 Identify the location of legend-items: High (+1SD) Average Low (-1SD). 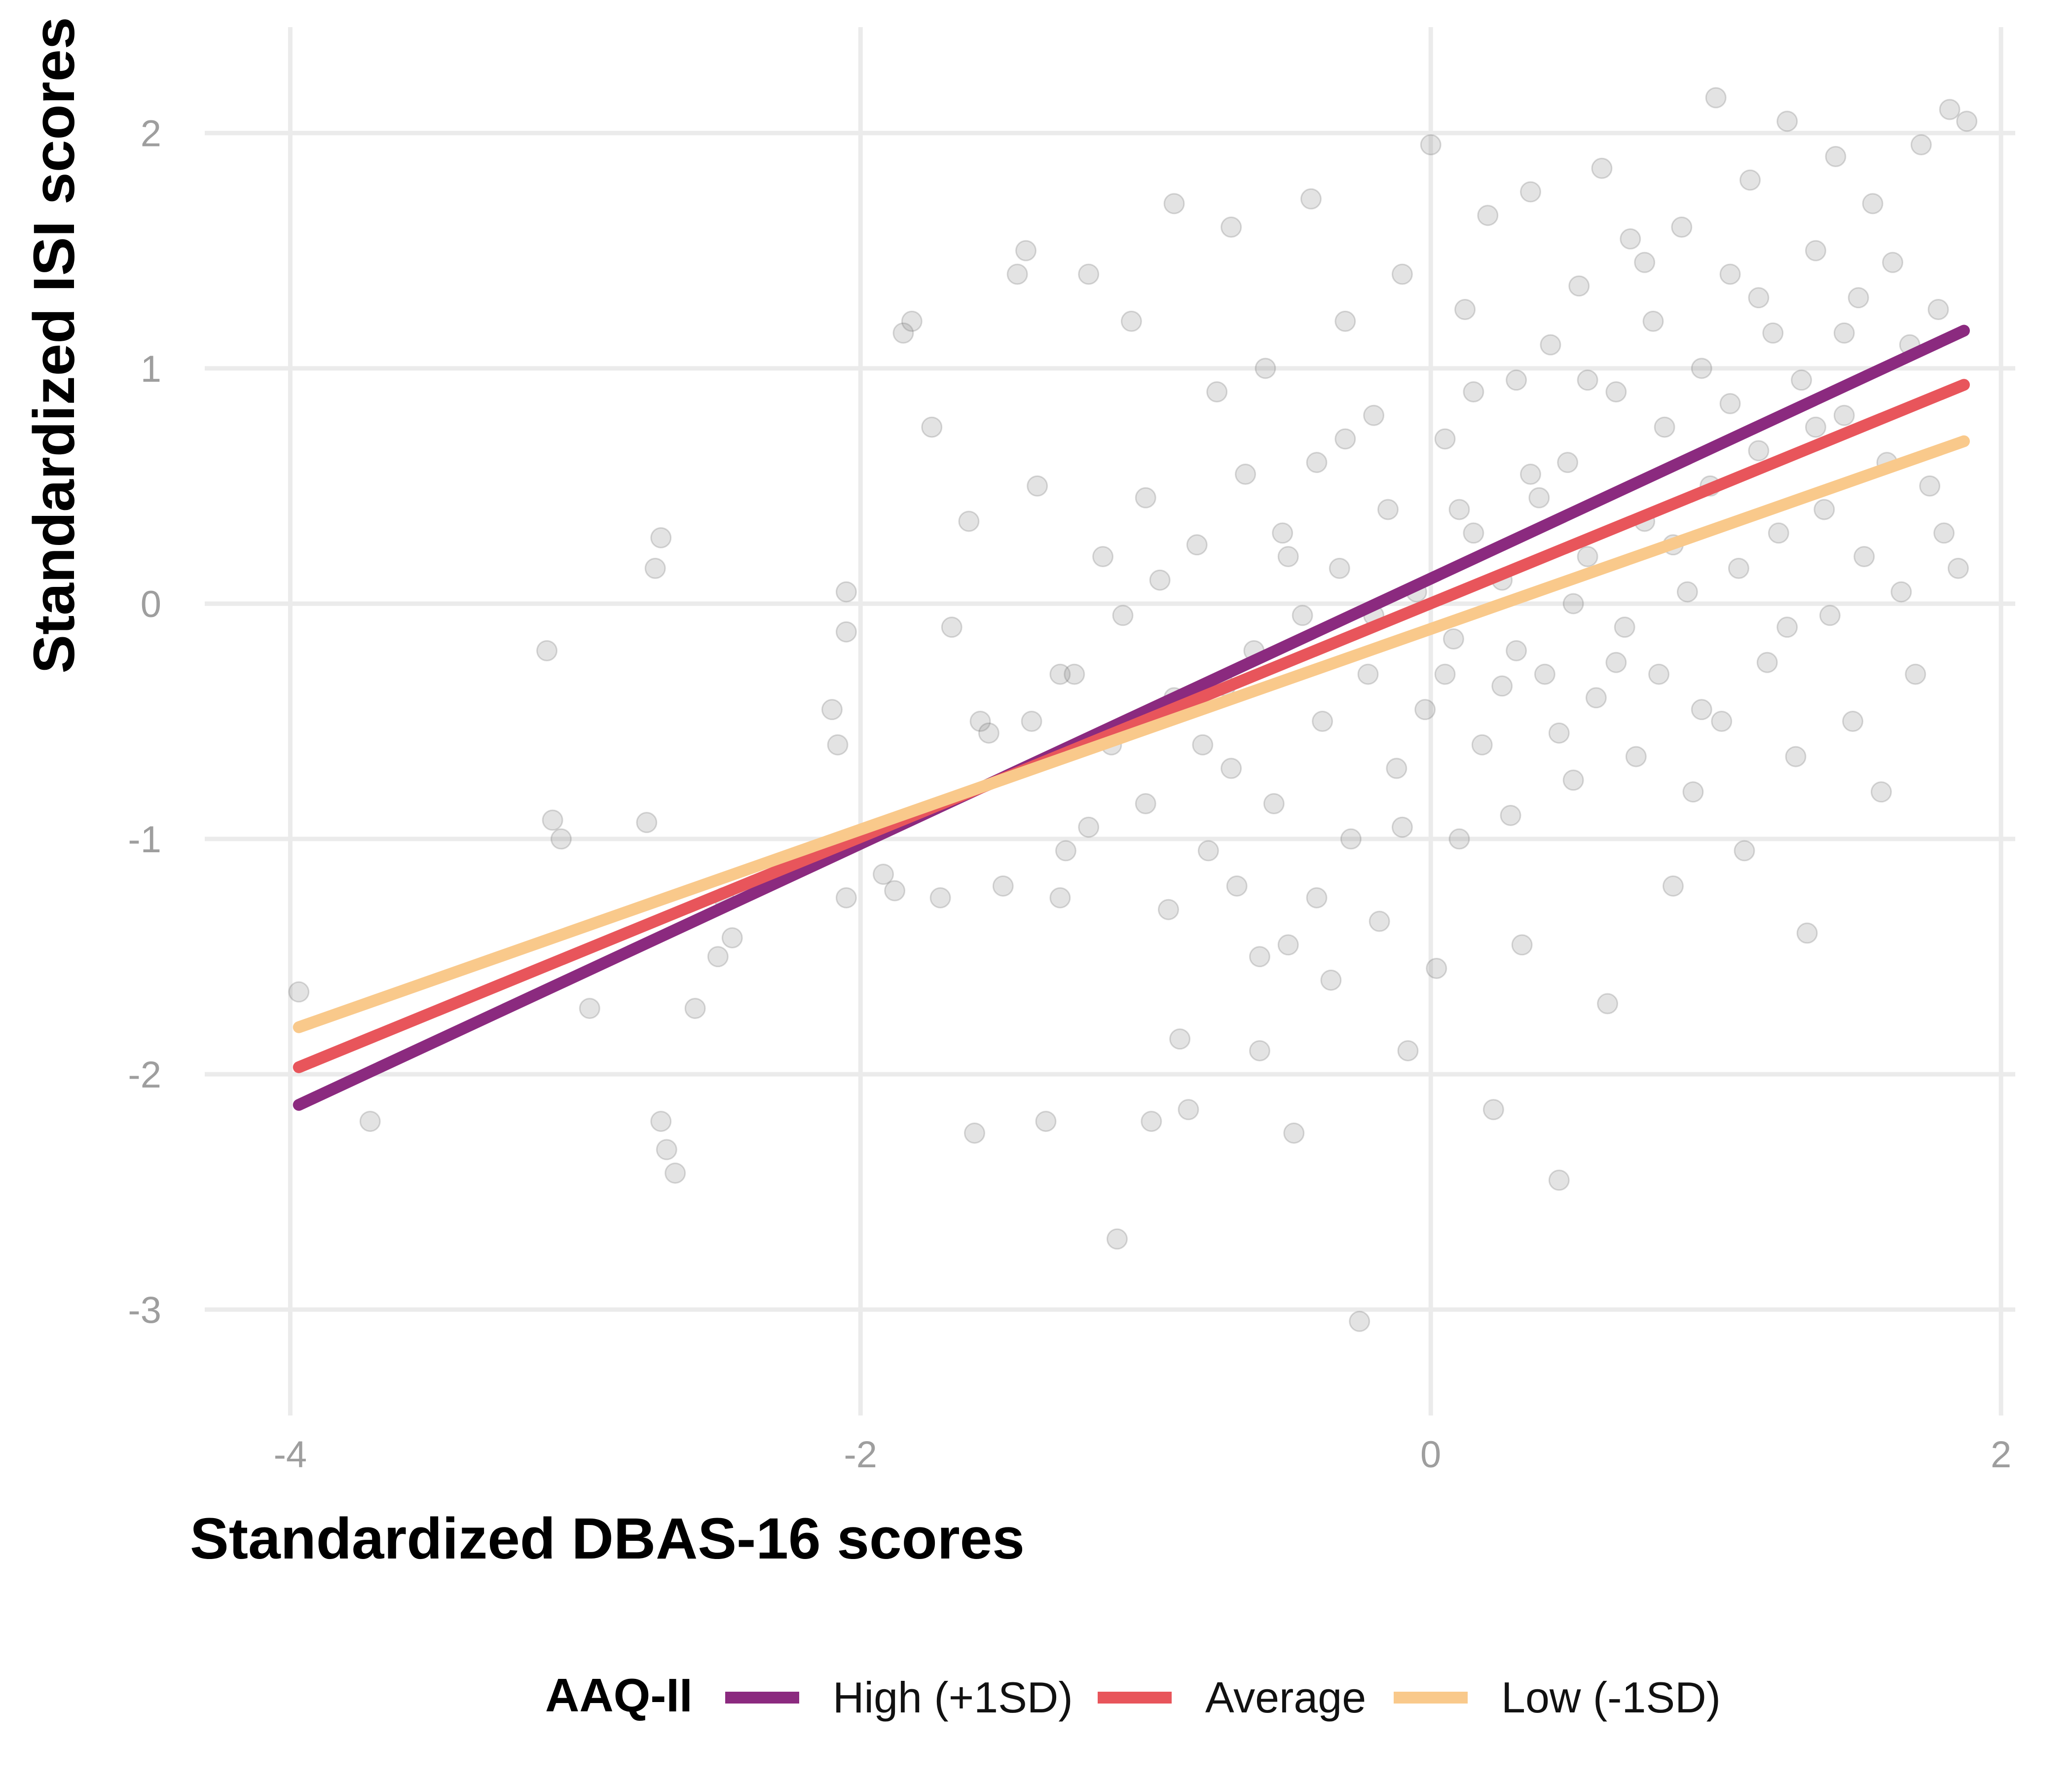
(1223, 1697).